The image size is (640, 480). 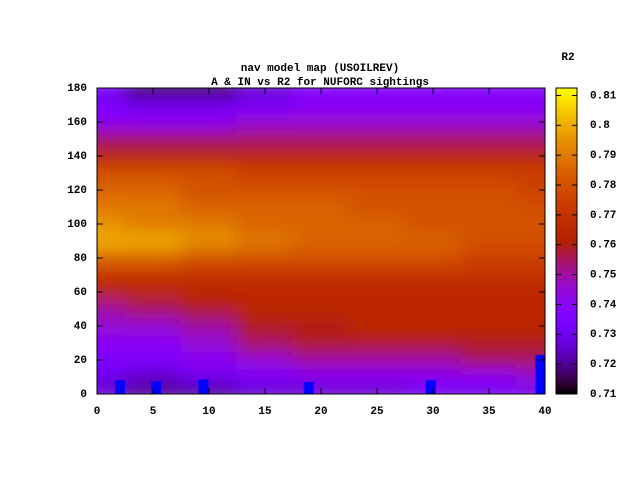 I want to click on colorbar-tick-label: 0.72, so click(x=603, y=365).